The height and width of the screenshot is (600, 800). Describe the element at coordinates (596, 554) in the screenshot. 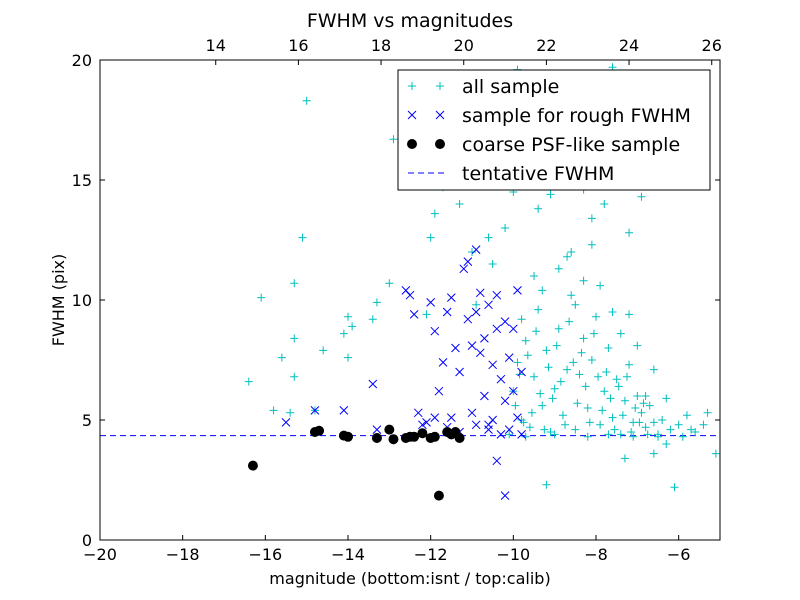

I see `x-tick-label: −8` at that location.